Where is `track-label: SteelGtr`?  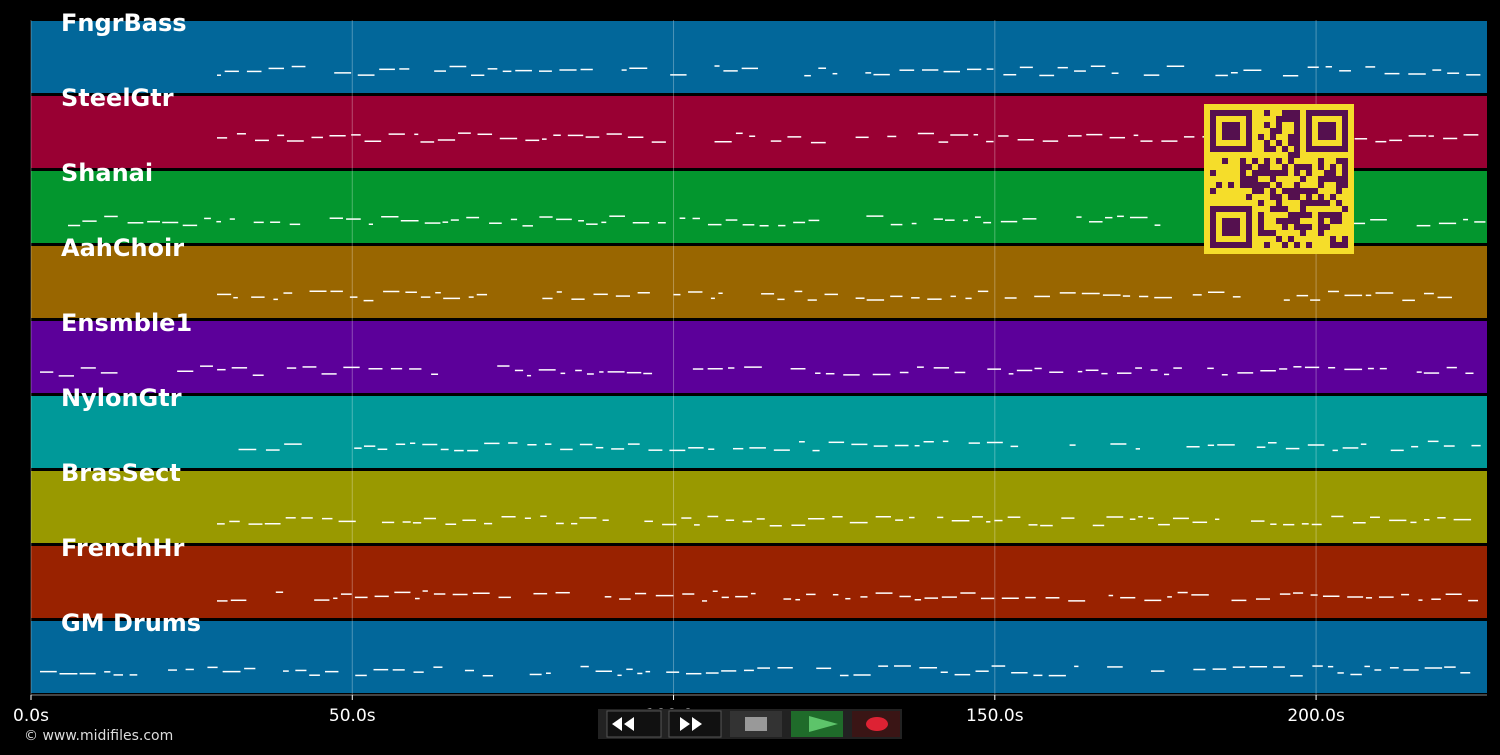
track-label: SteelGtr is located at coordinates (117, 98).